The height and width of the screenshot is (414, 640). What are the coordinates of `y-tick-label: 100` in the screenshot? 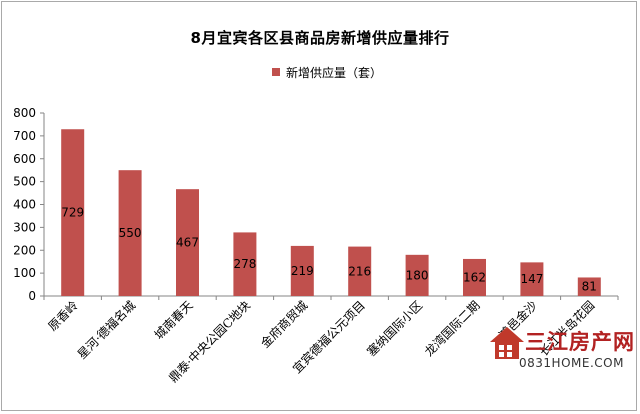 It's located at (24, 273).